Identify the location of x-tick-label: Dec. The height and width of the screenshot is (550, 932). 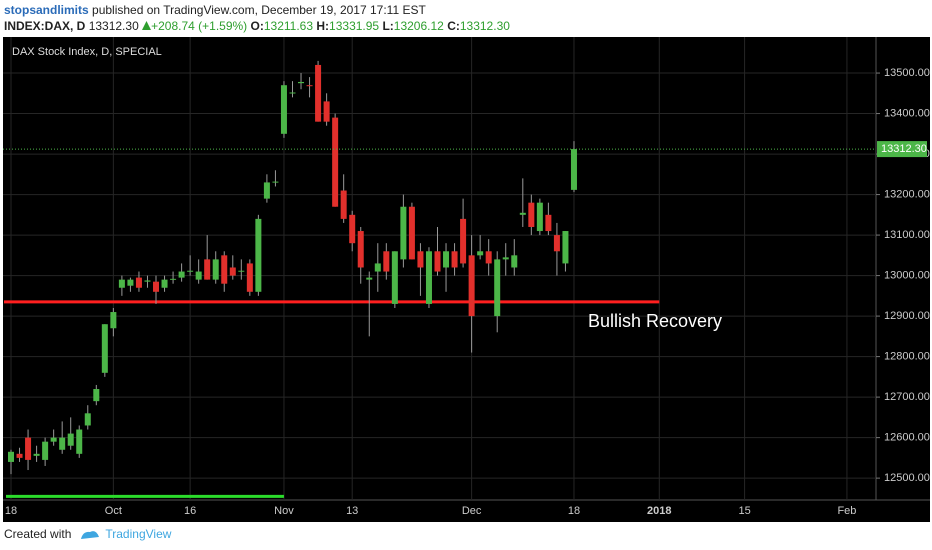
(472, 511).